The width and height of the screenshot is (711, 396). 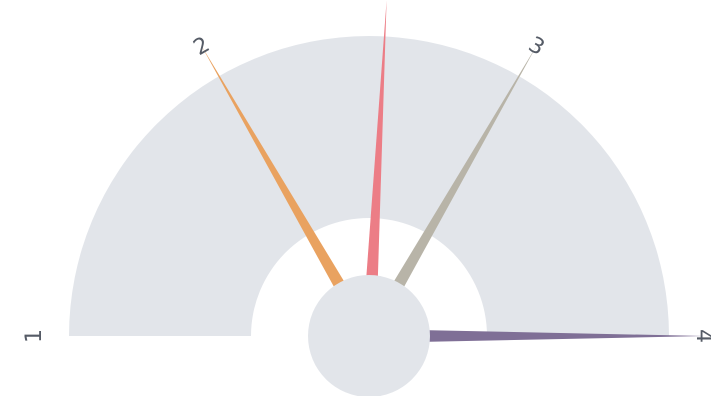 I want to click on gauge-hub, so click(x=369, y=335).